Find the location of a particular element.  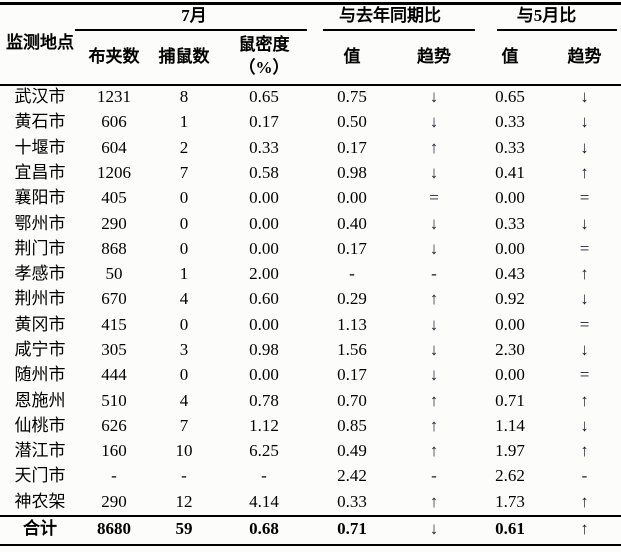

group-underline-vs-may is located at coordinates (557, 30).